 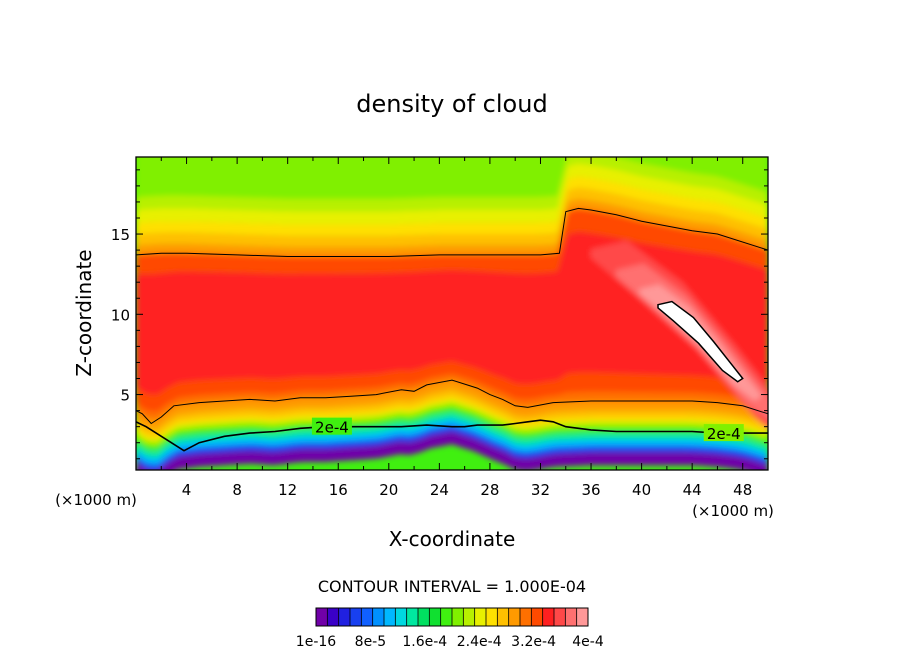 I want to click on colorbar-tick-label: 2.4e-4, so click(x=479, y=642).